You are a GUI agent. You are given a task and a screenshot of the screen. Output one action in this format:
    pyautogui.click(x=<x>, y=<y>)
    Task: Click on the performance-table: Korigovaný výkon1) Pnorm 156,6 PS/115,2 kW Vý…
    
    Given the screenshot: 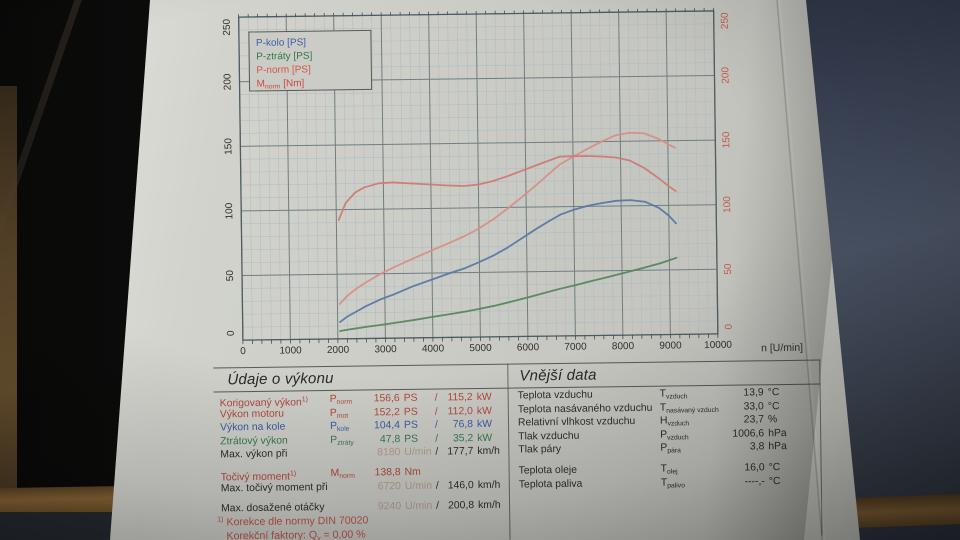 What is the action you would take?
    pyautogui.click(x=366, y=453)
    